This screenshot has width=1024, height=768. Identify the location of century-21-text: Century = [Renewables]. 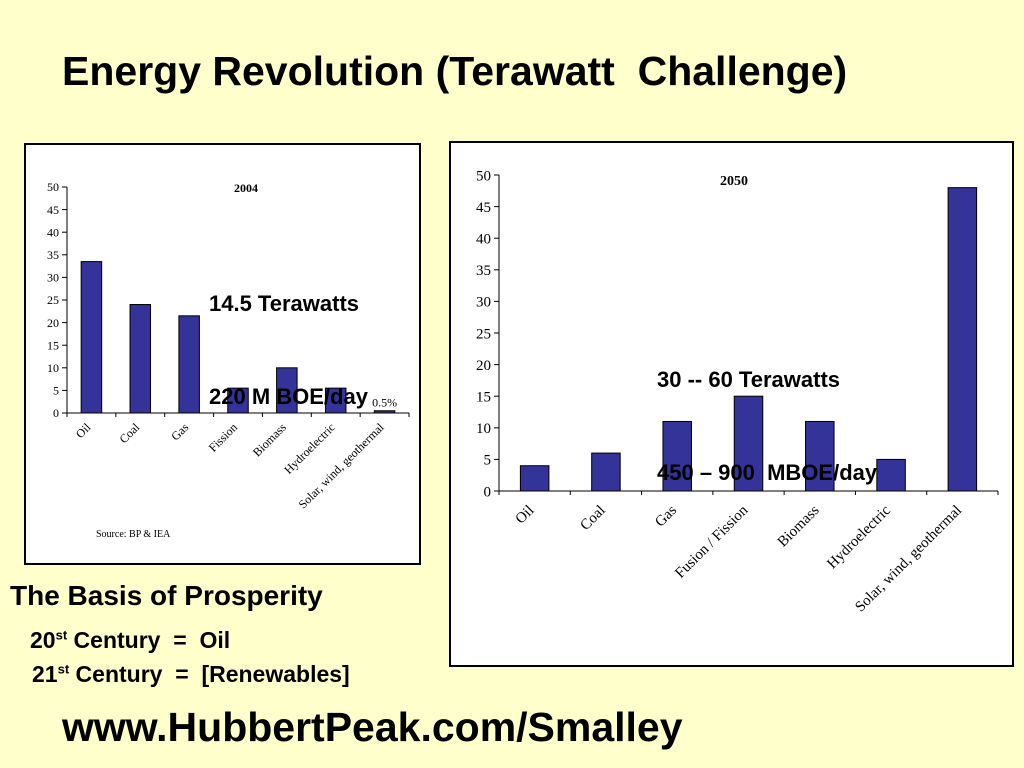
(209, 674).